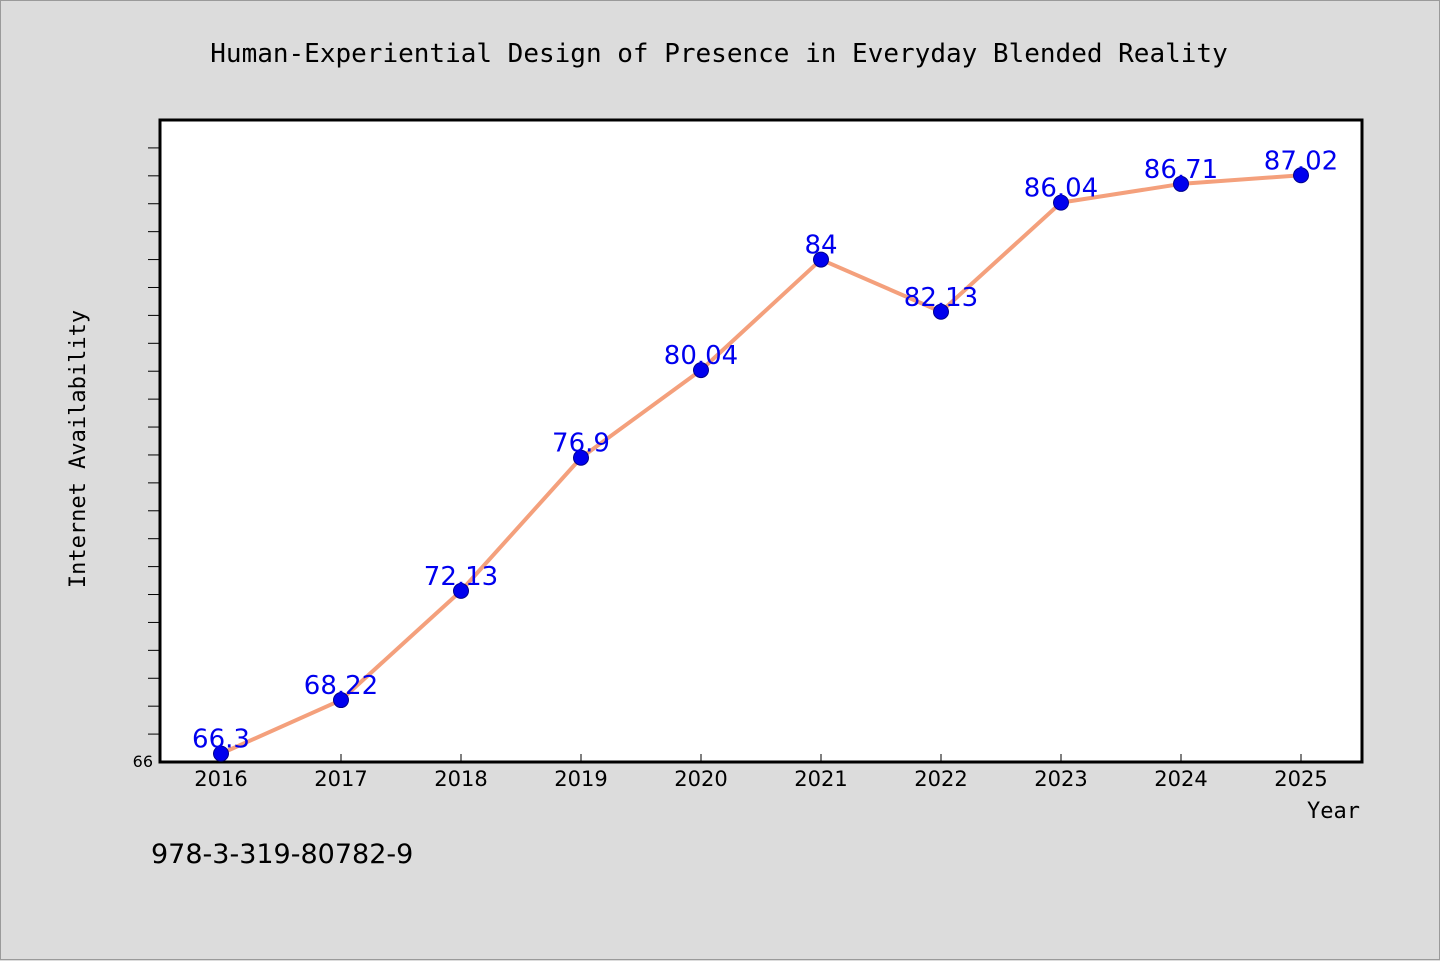  I want to click on data-label: 86.71, so click(1181, 170).